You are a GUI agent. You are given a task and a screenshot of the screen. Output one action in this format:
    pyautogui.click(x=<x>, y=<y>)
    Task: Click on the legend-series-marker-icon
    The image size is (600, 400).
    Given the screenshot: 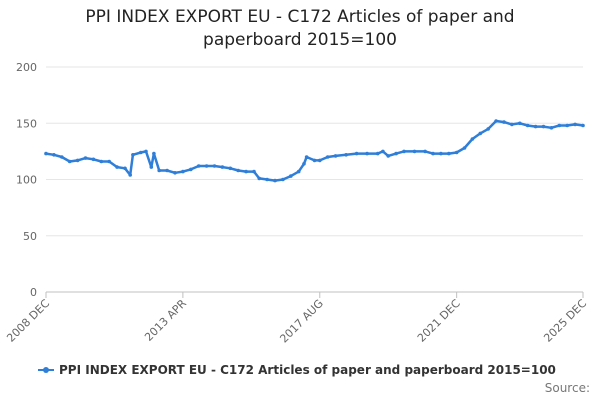 What is the action you would take?
    pyautogui.click(x=46, y=370)
    